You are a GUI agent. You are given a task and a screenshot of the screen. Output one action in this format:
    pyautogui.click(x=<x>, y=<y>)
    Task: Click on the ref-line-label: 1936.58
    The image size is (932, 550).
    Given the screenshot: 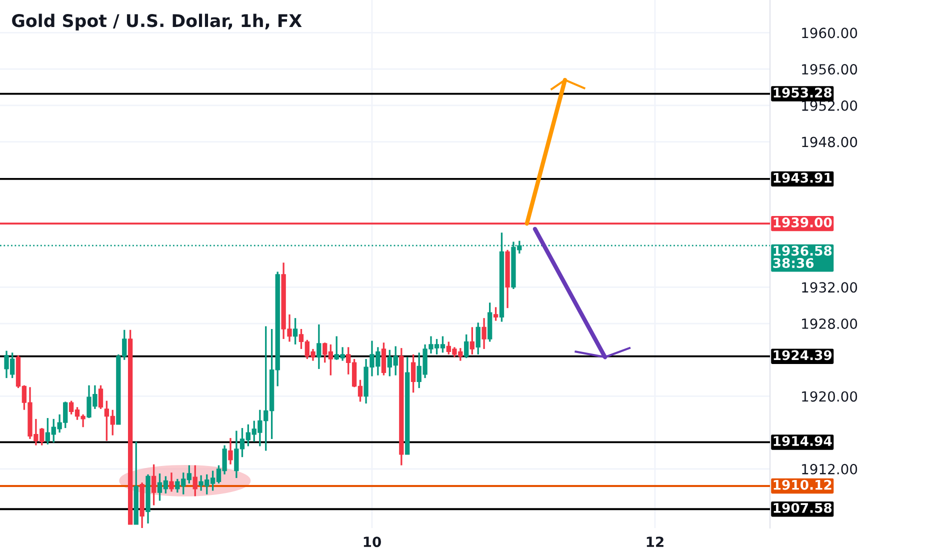 What is the action you would take?
    pyautogui.click(x=803, y=251)
    